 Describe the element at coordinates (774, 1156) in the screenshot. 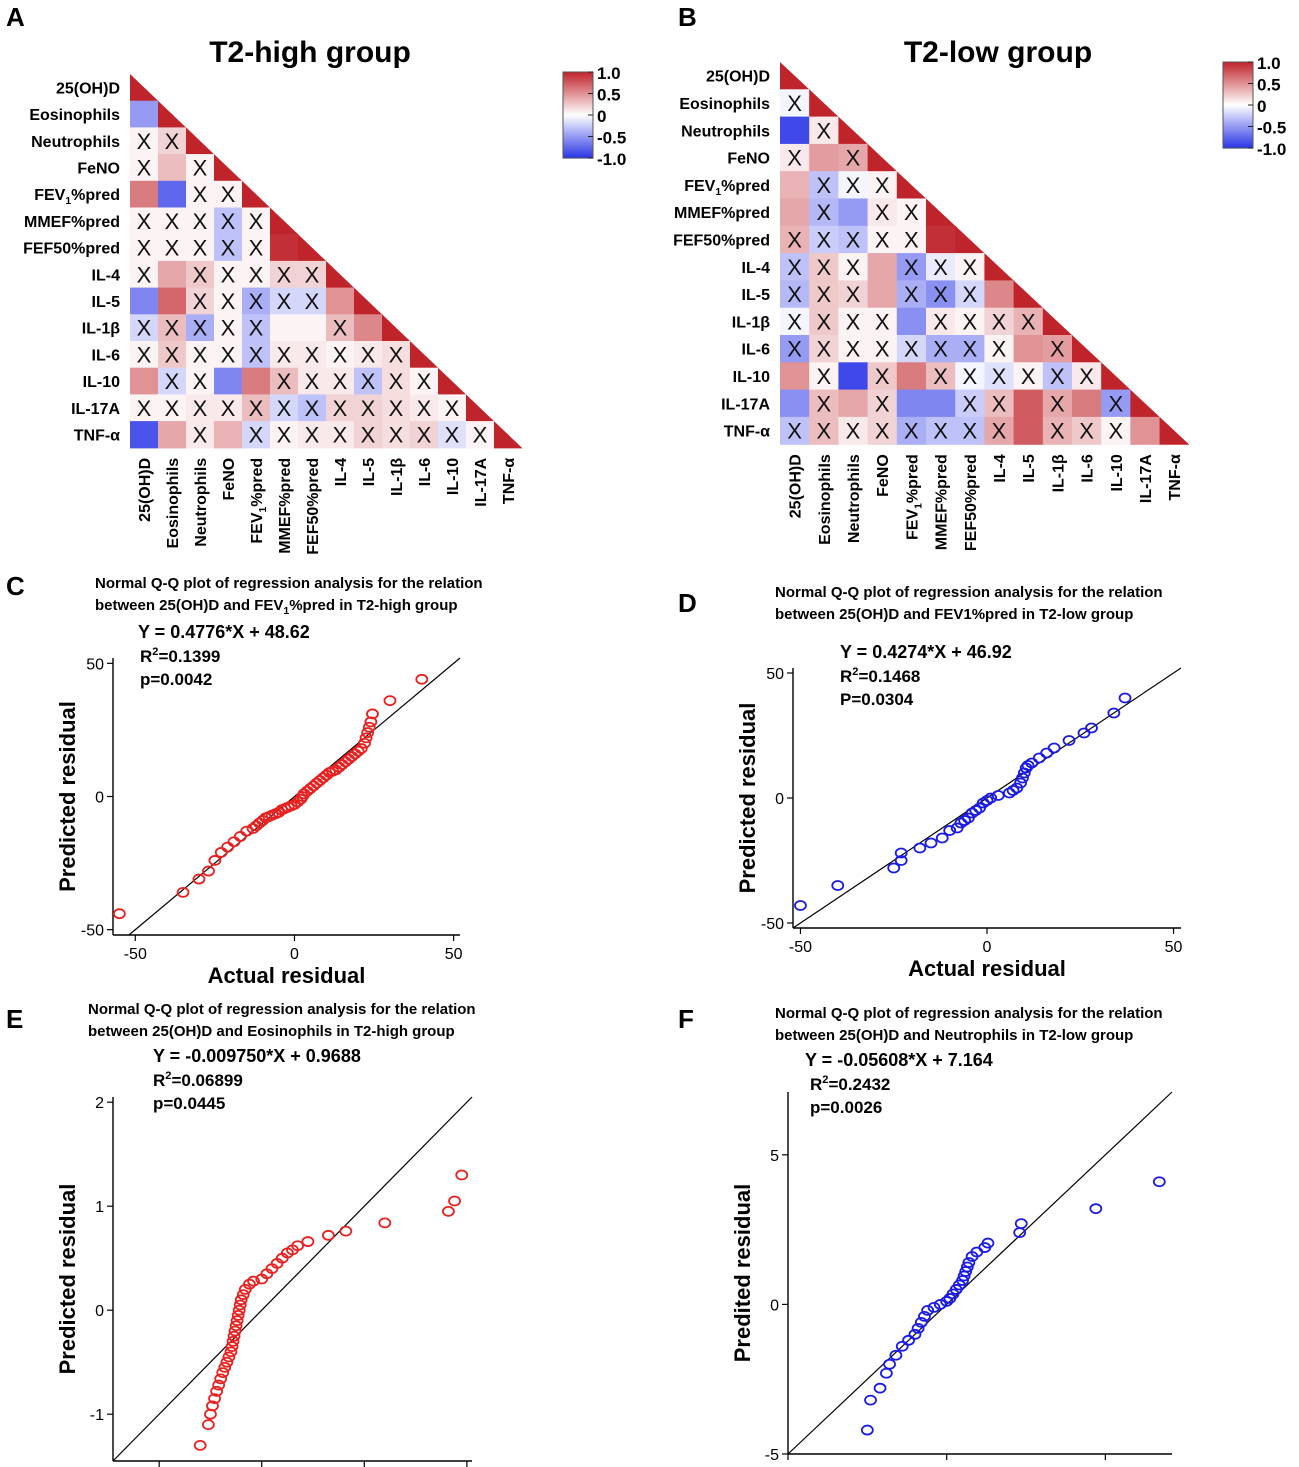

I see `y-tick-label: 5` at that location.